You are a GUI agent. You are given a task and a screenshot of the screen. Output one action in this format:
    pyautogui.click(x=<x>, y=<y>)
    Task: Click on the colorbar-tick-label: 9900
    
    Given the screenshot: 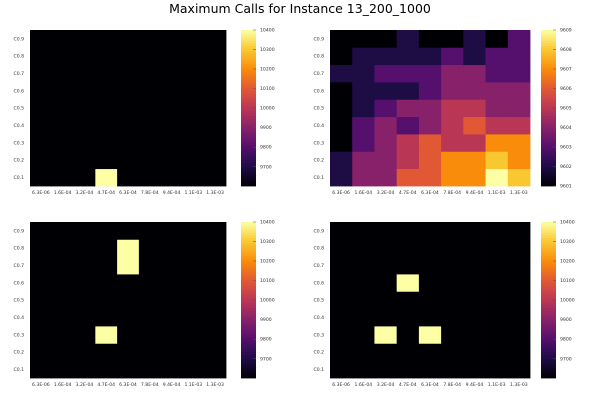 What is the action you would take?
    pyautogui.click(x=566, y=320)
    